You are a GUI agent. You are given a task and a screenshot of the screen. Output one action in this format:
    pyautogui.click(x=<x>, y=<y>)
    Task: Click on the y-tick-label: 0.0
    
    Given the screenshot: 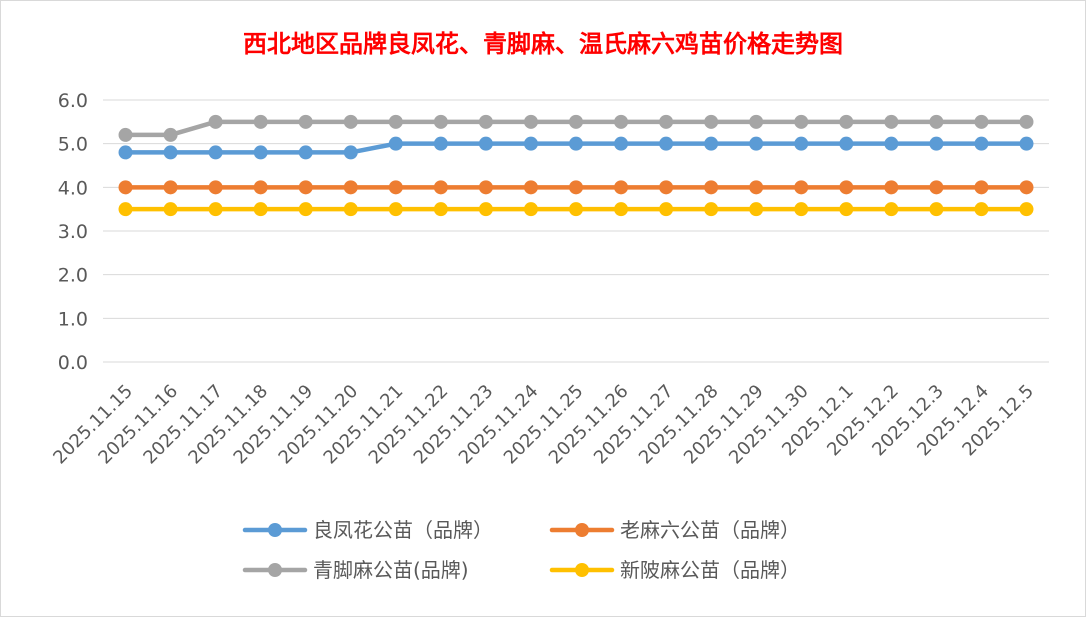 What is the action you would take?
    pyautogui.click(x=73, y=363)
    